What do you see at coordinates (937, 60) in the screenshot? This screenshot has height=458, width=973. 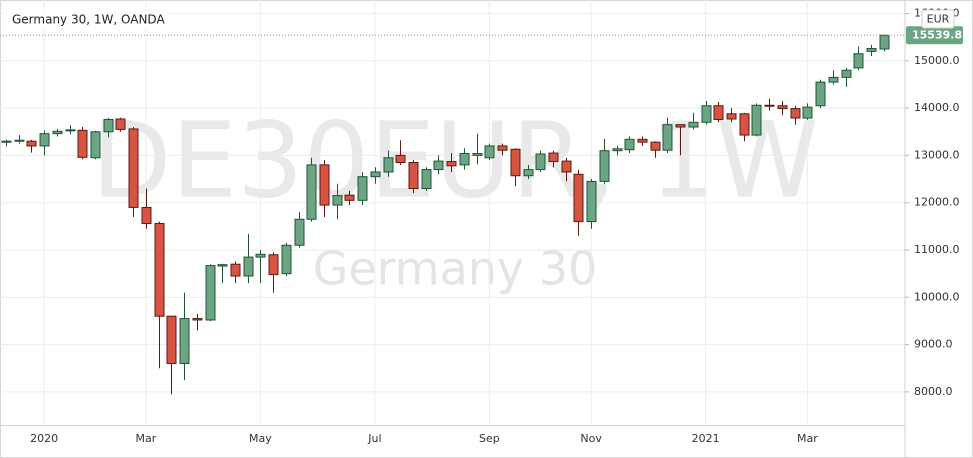 I see `y-tick-label: 15000.0` at bounding box center [937, 60].